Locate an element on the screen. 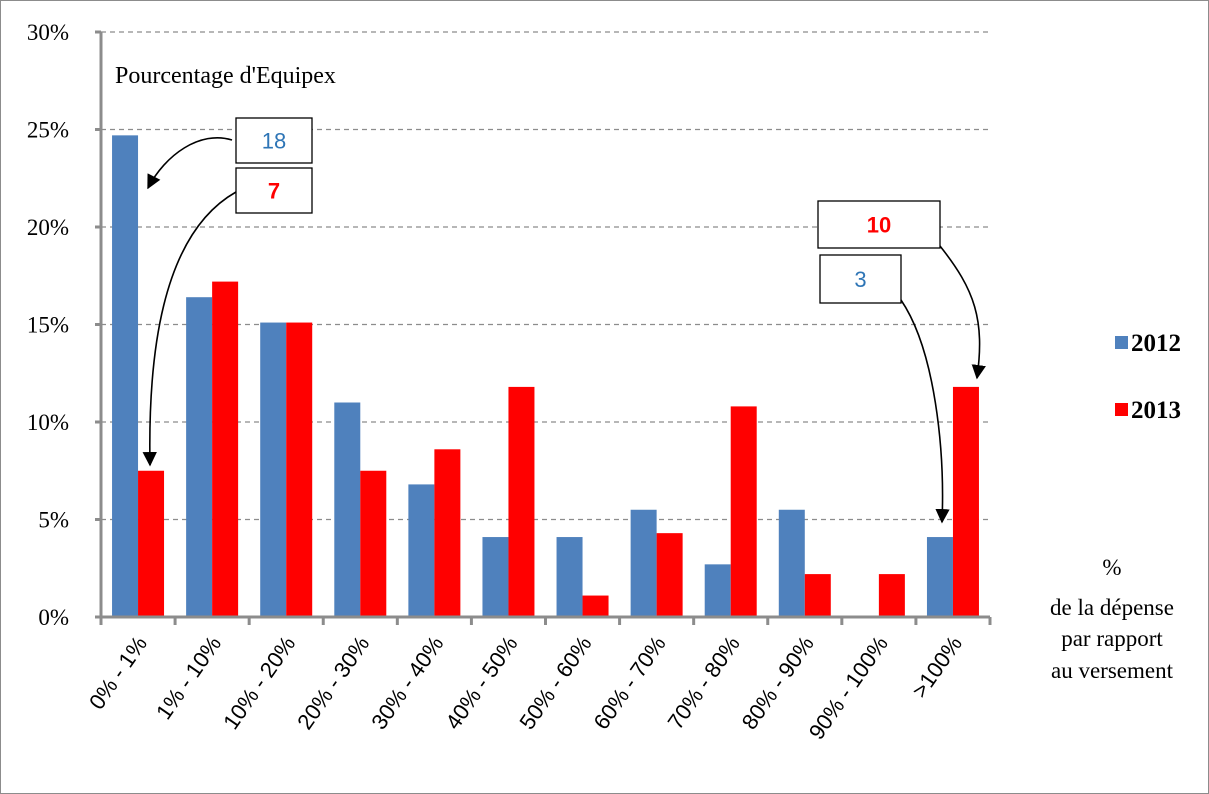  legend-label-2013: 2013 is located at coordinates (1156, 410).